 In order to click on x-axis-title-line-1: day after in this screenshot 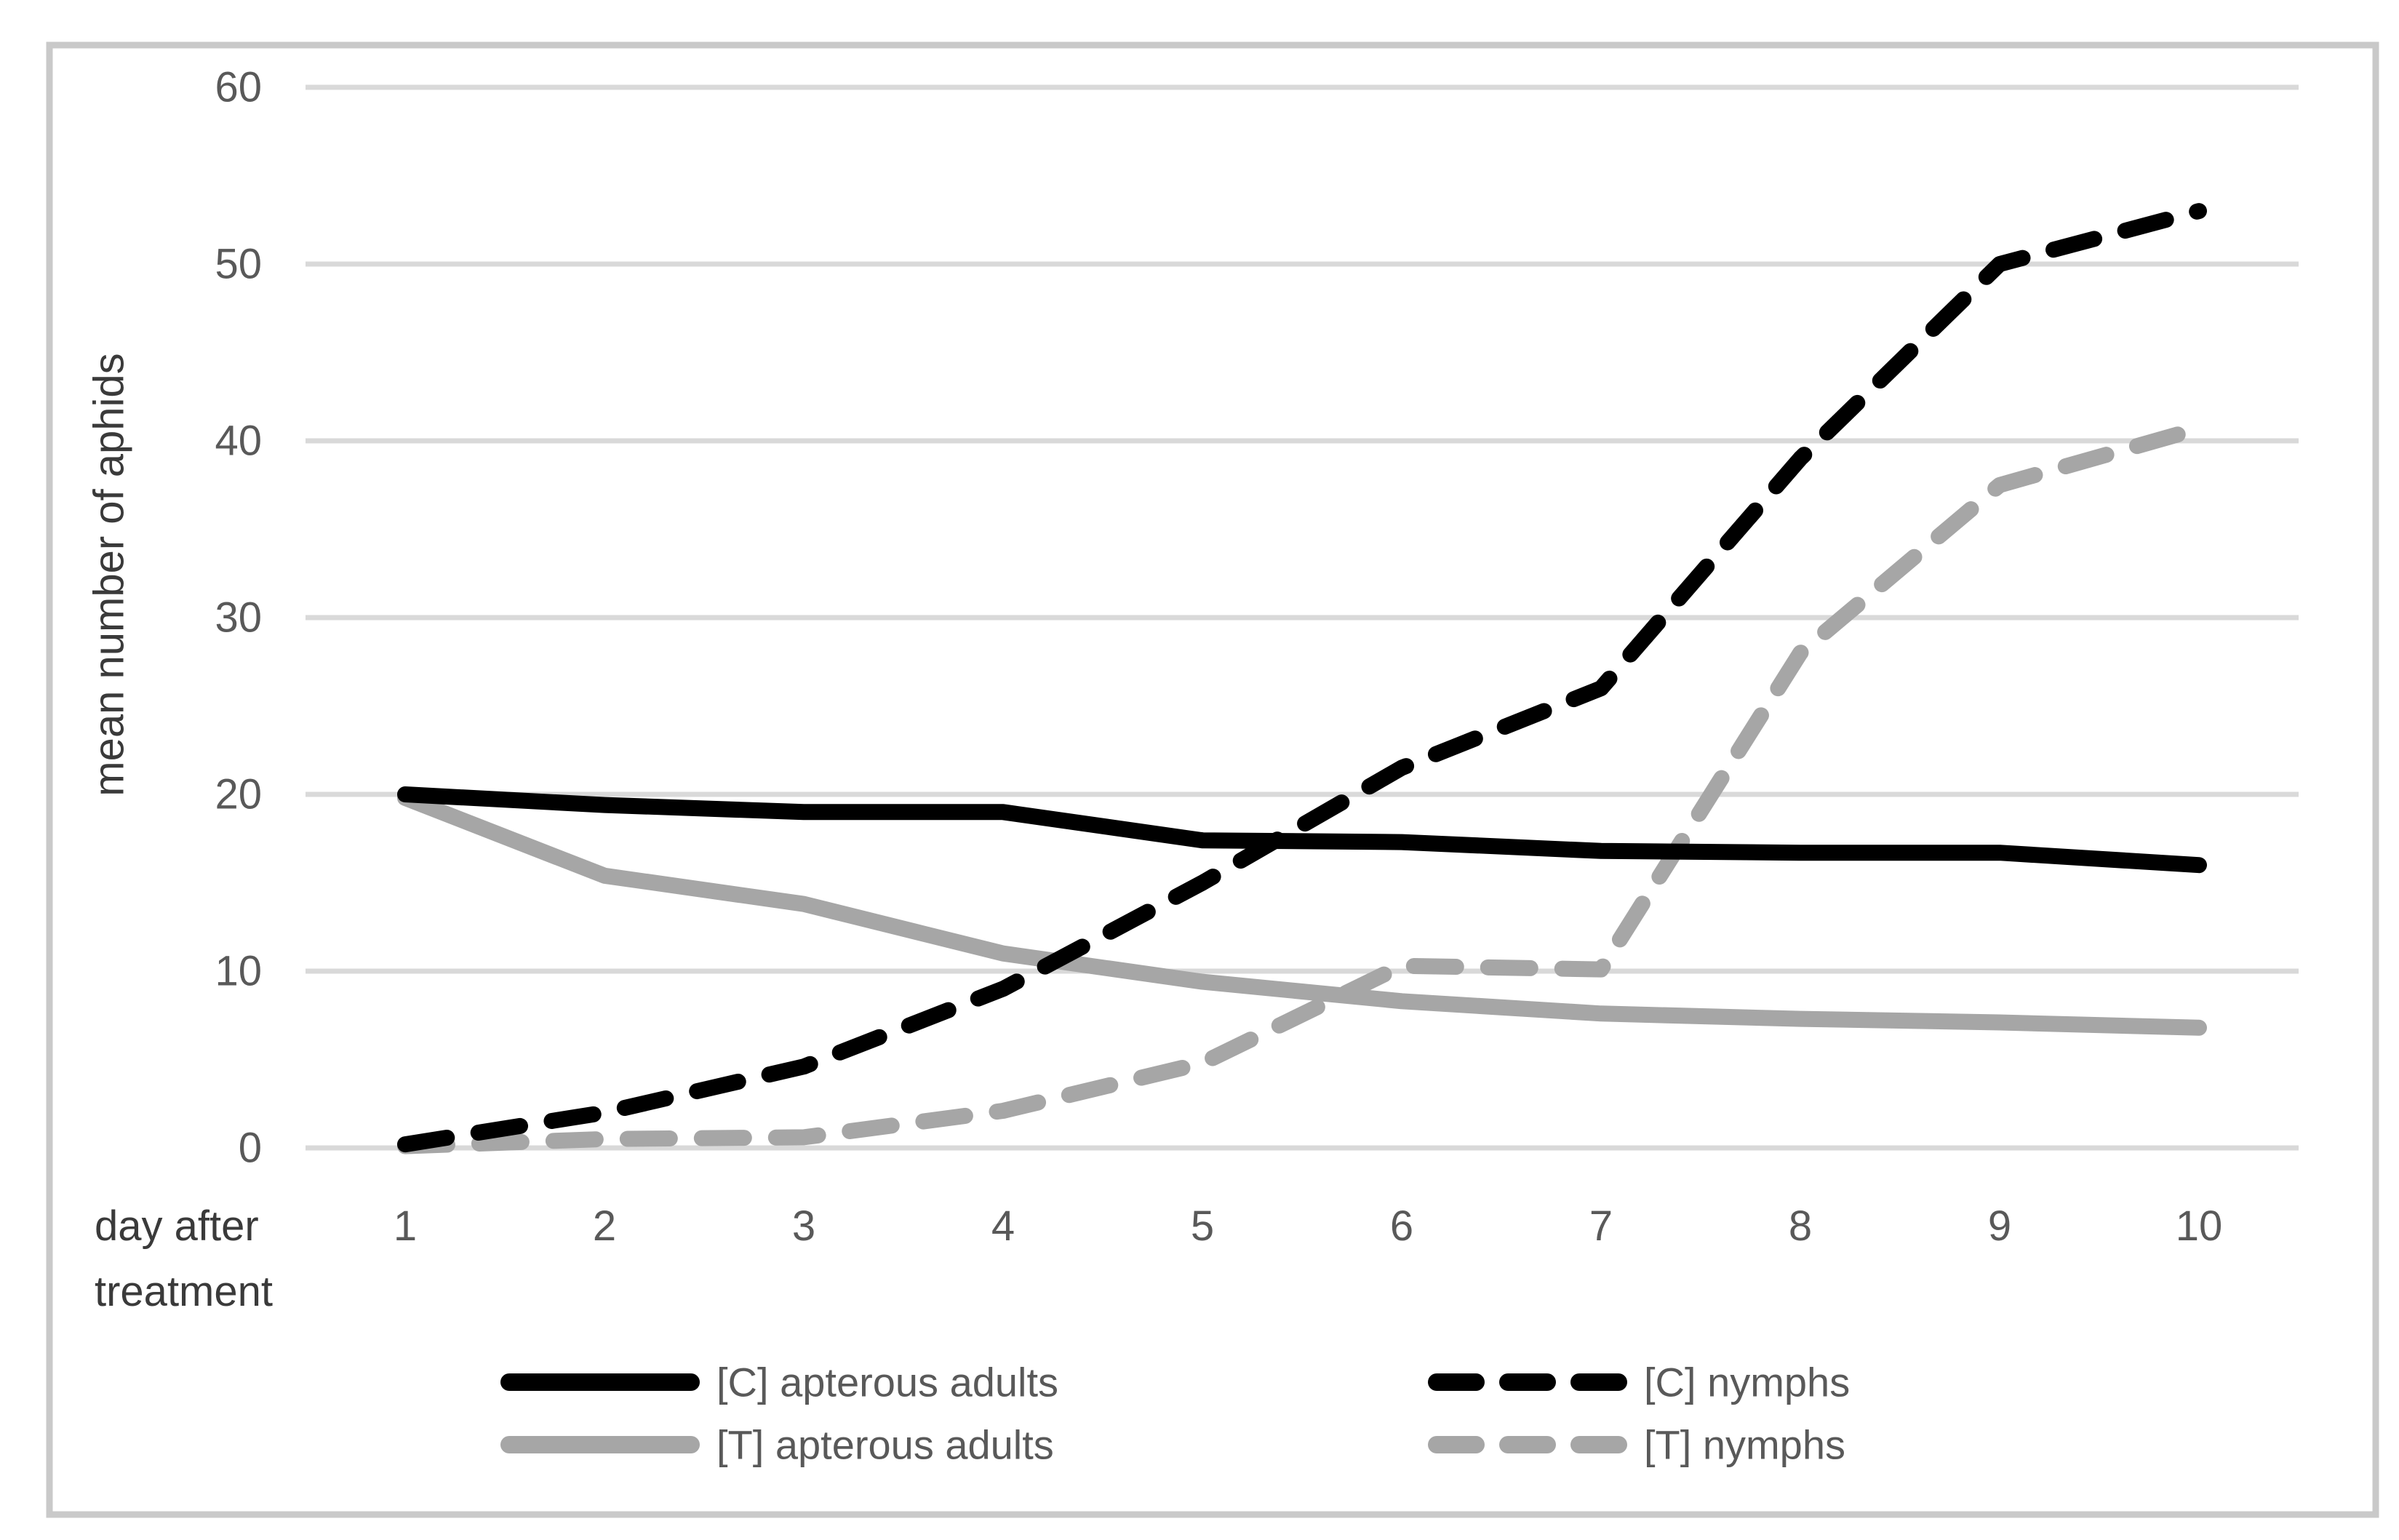, I will do `click(177, 1226)`.